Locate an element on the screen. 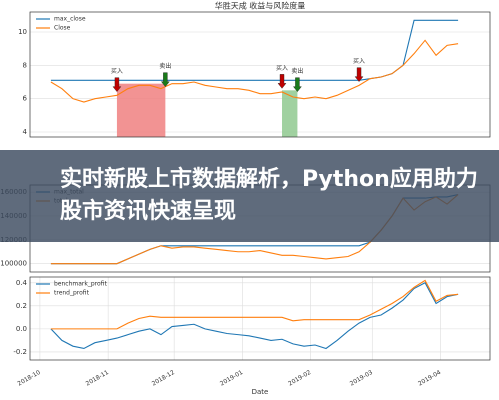 The image size is (499, 400). x-tick-label: 2018-12 is located at coordinates (163, 378).